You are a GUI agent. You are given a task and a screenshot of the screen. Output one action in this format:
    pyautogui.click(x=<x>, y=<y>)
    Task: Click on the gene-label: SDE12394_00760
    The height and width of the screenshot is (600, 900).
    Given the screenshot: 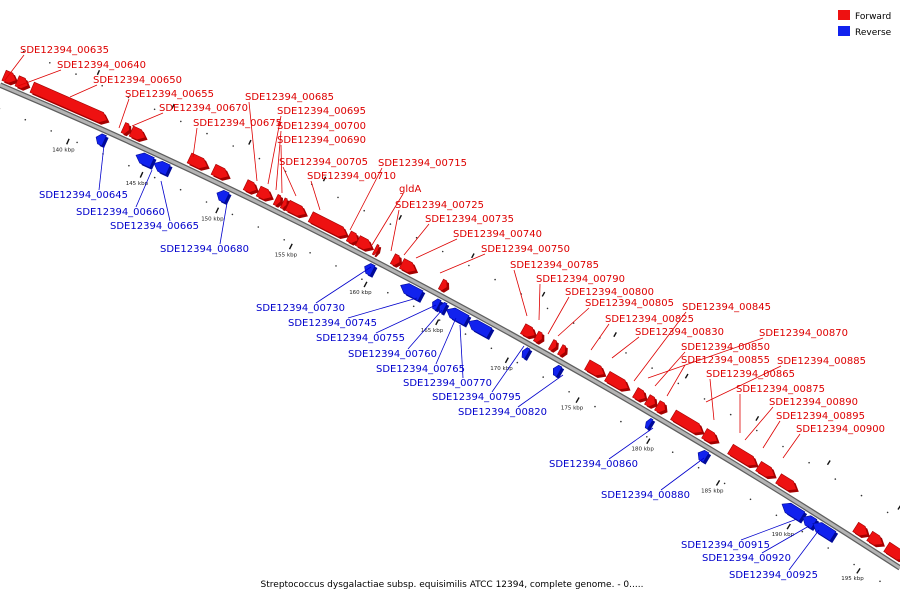 What is the action you would take?
    pyautogui.click(x=392, y=354)
    